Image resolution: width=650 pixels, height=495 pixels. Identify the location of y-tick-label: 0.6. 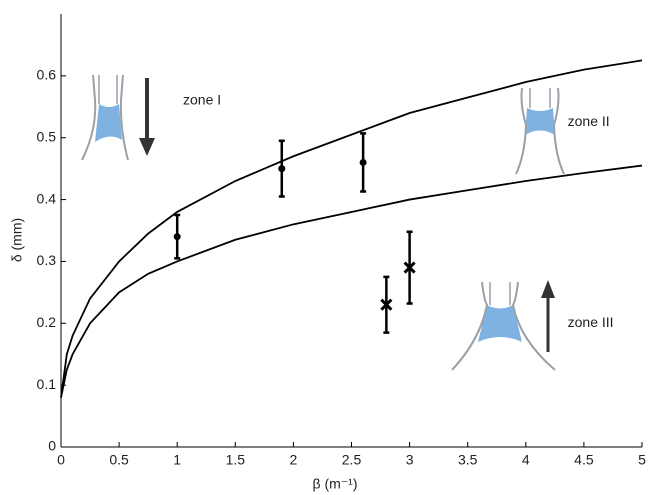
(47, 75).